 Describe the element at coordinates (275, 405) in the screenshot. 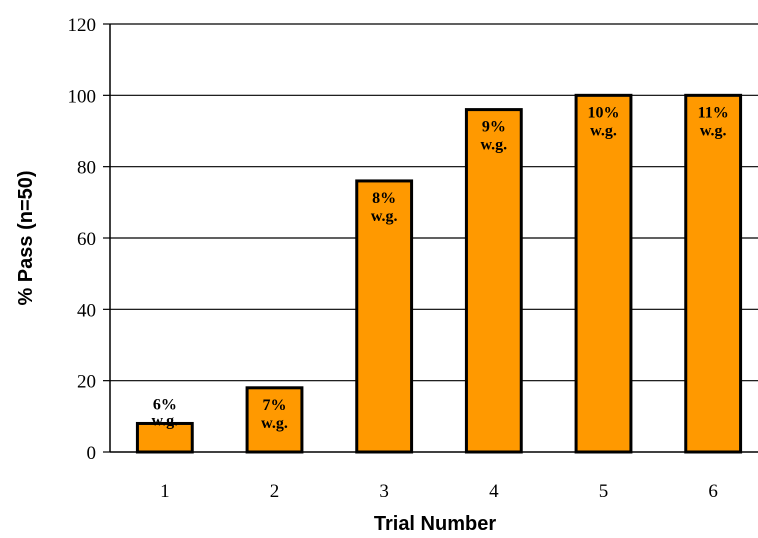

I see `bar-label-percent: 7%` at that location.